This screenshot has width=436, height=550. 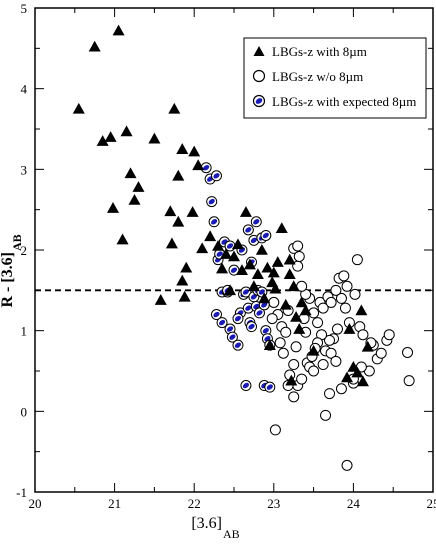 What do you see at coordinates (319, 51) in the screenshot?
I see `legend-label-with-8um: LBGs-z with 8µm` at bounding box center [319, 51].